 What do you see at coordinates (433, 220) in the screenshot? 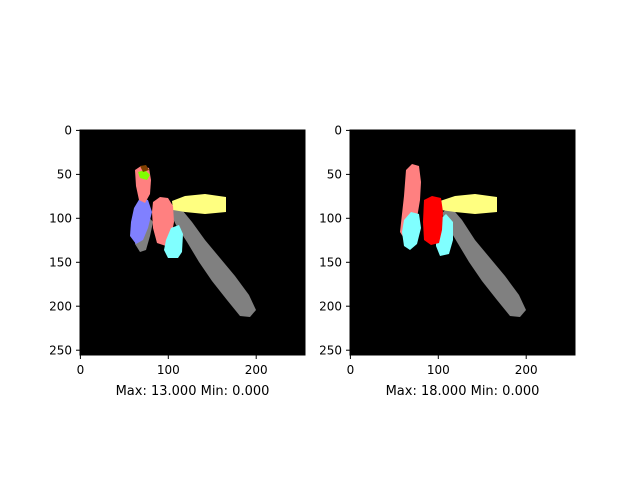
I see `segment-red` at bounding box center [433, 220].